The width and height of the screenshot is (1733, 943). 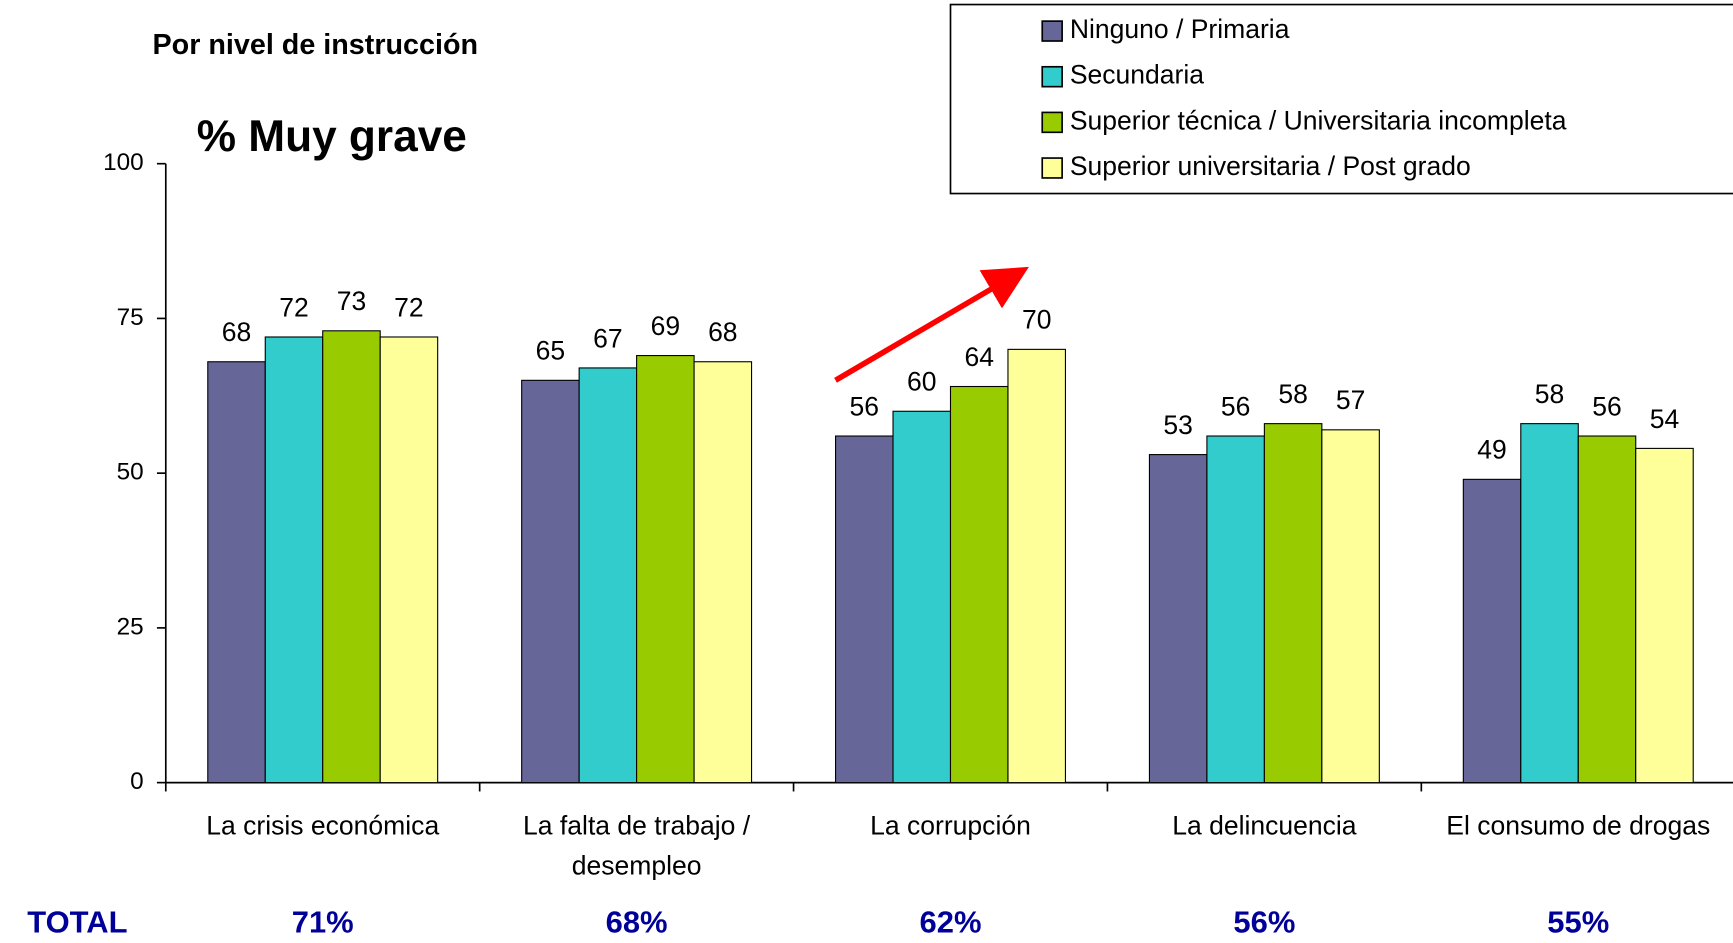 What do you see at coordinates (137, 781) in the screenshot?
I see `y-tick-label: 0` at bounding box center [137, 781].